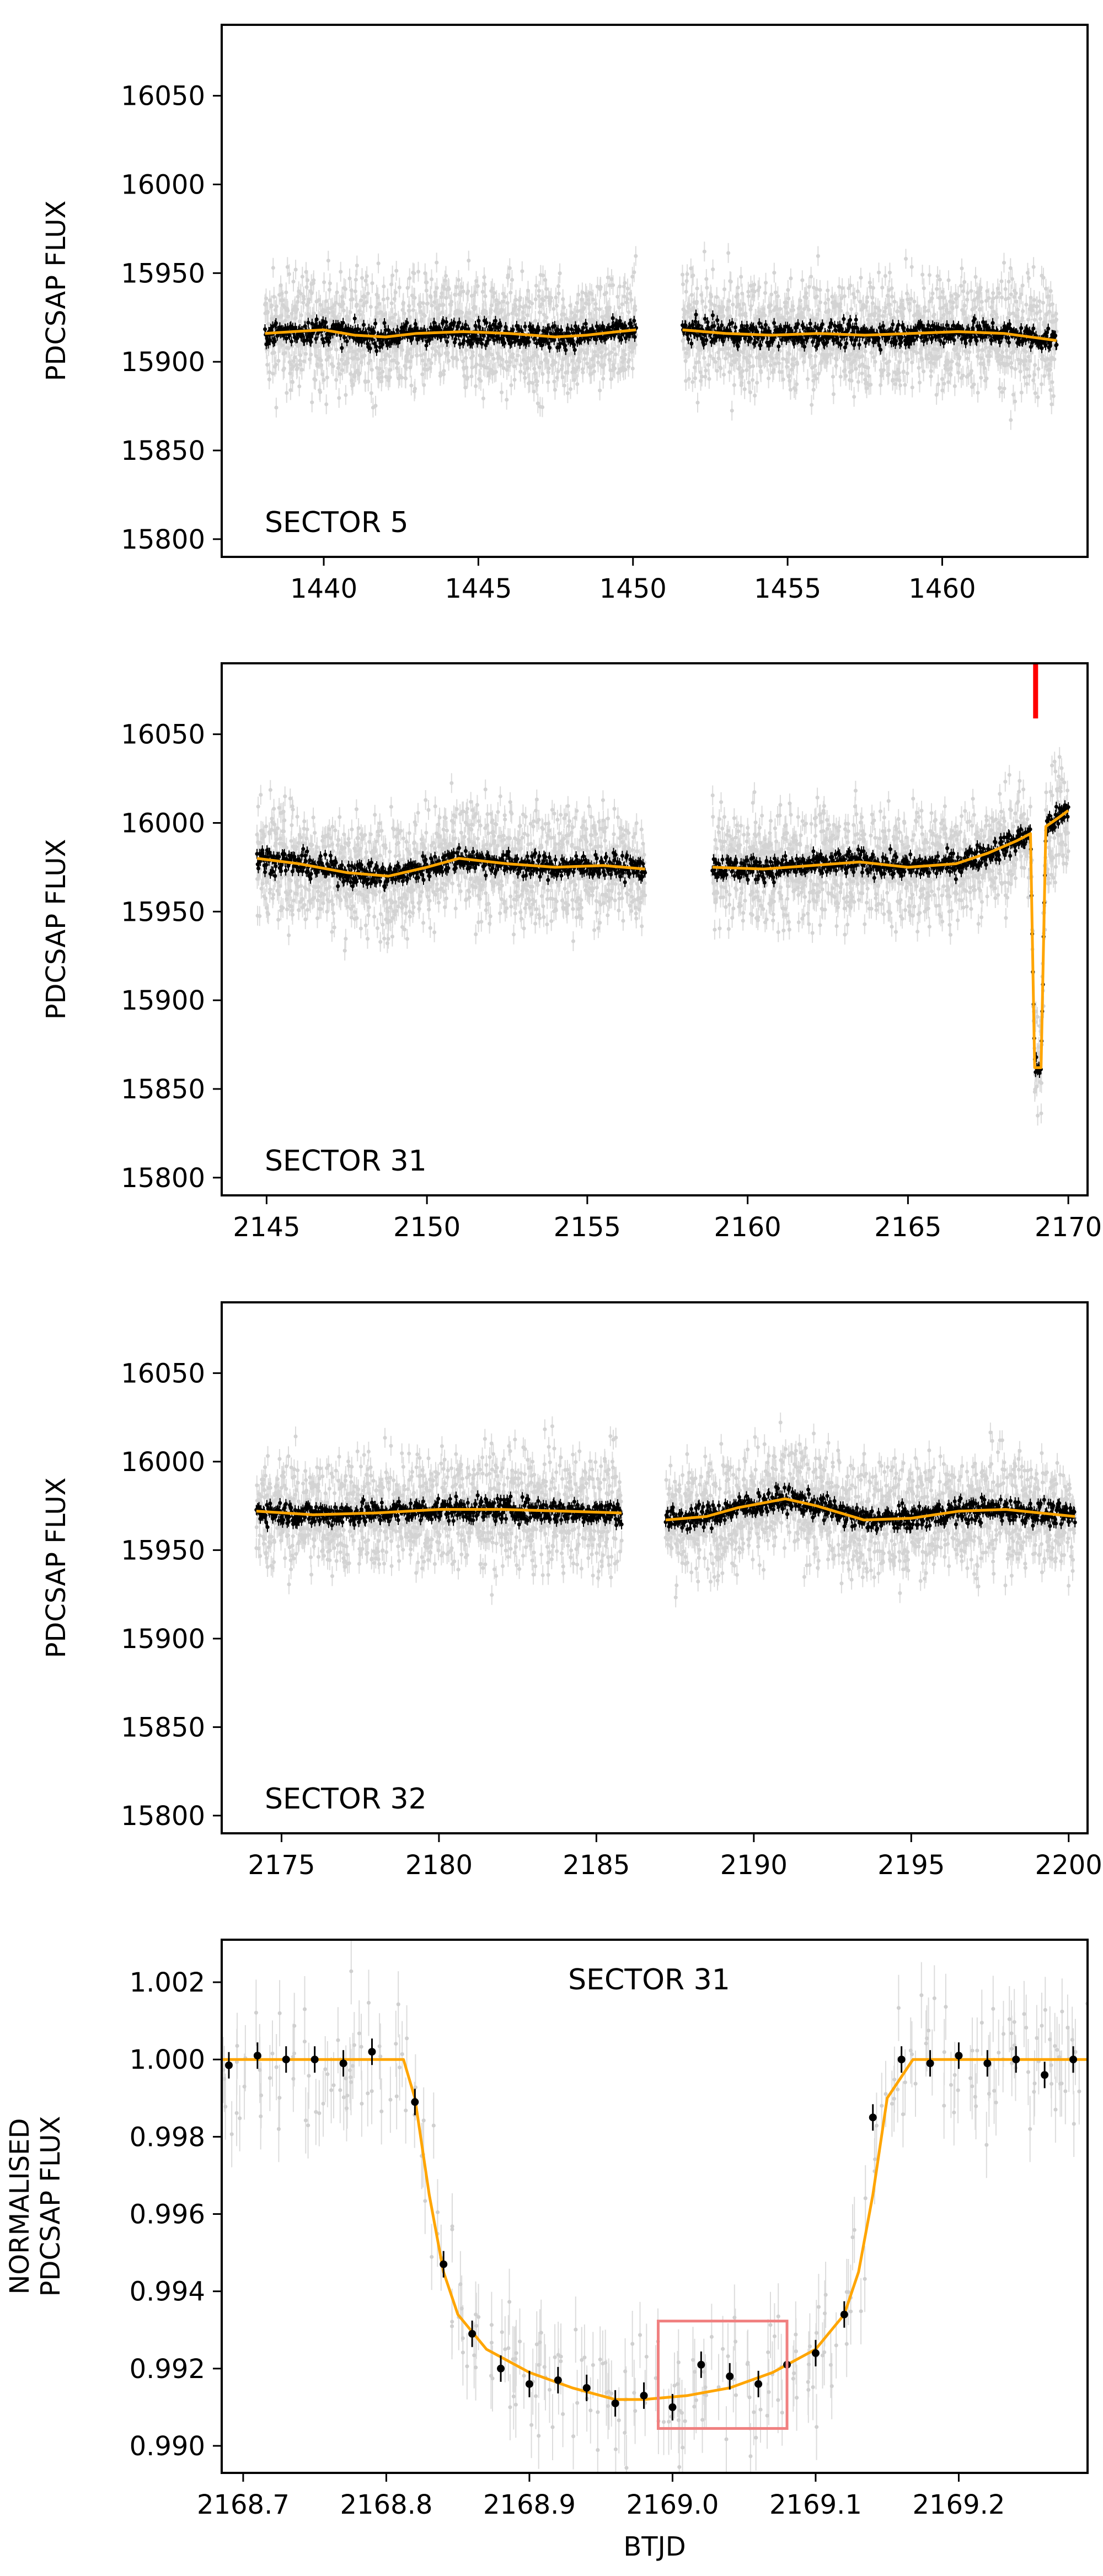 This screenshot has width=1103, height=2576. I want to click on binned-flux-markers, so click(451, 868).